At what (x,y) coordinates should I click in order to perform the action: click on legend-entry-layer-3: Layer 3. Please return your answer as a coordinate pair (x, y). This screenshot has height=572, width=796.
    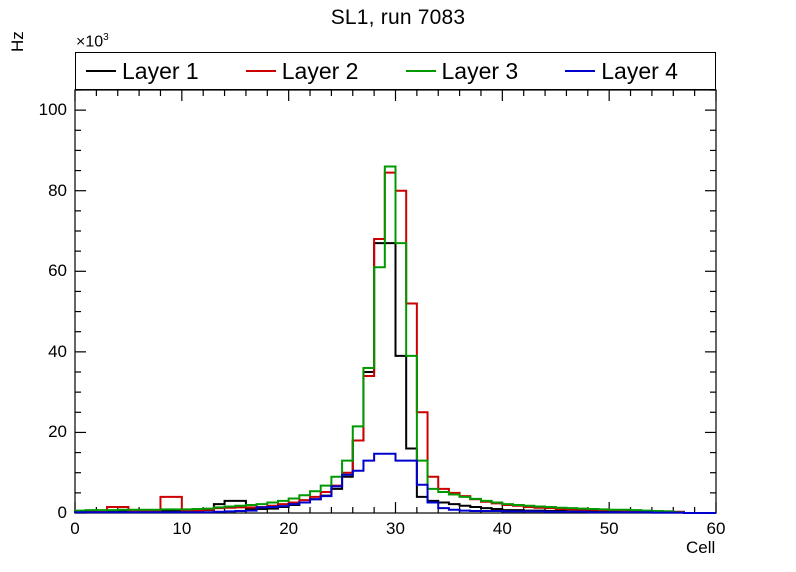
    Looking at the image, I should click on (476, 71).